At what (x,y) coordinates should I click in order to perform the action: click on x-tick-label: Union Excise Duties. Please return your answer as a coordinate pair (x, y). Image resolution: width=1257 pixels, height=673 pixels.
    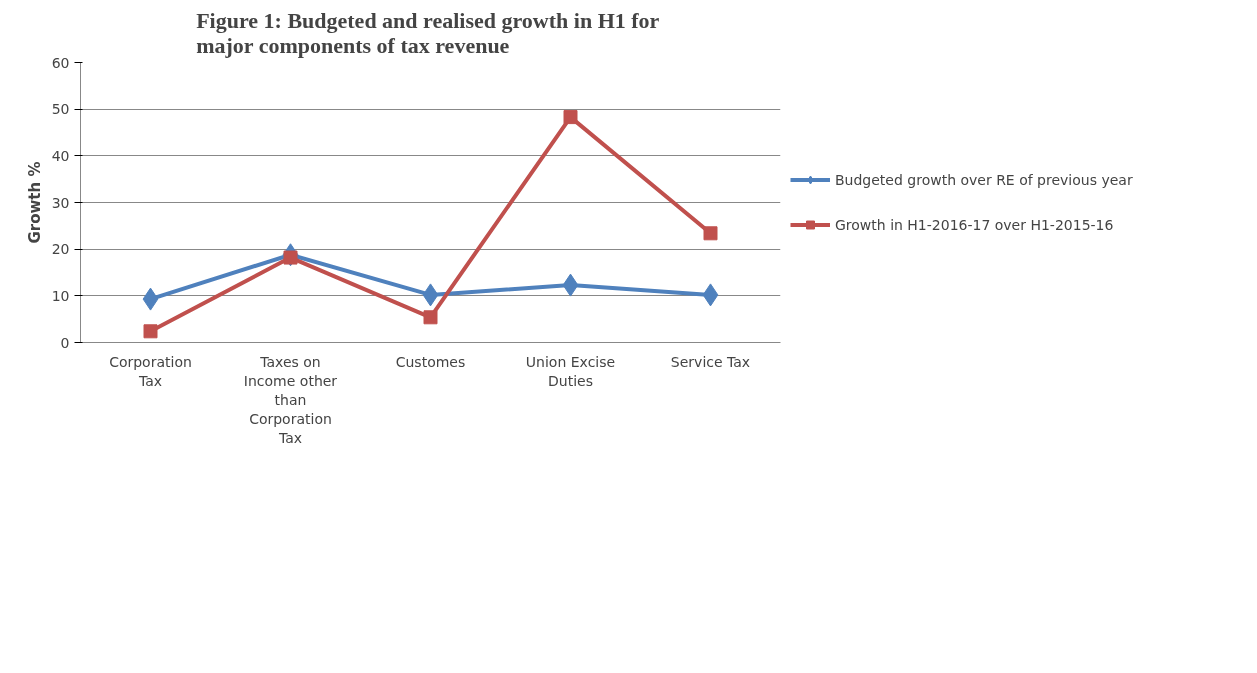
    Looking at the image, I should click on (570, 371).